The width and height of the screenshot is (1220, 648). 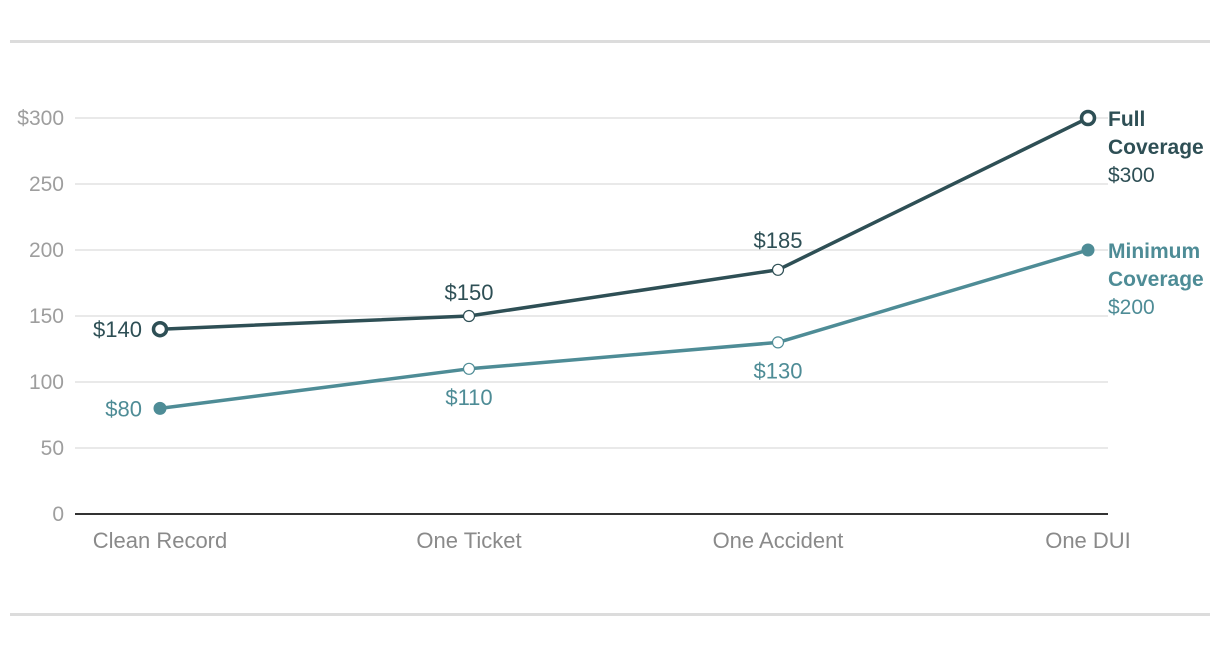 What do you see at coordinates (778, 540) in the screenshot?
I see `x-tick-label: One Accident` at bounding box center [778, 540].